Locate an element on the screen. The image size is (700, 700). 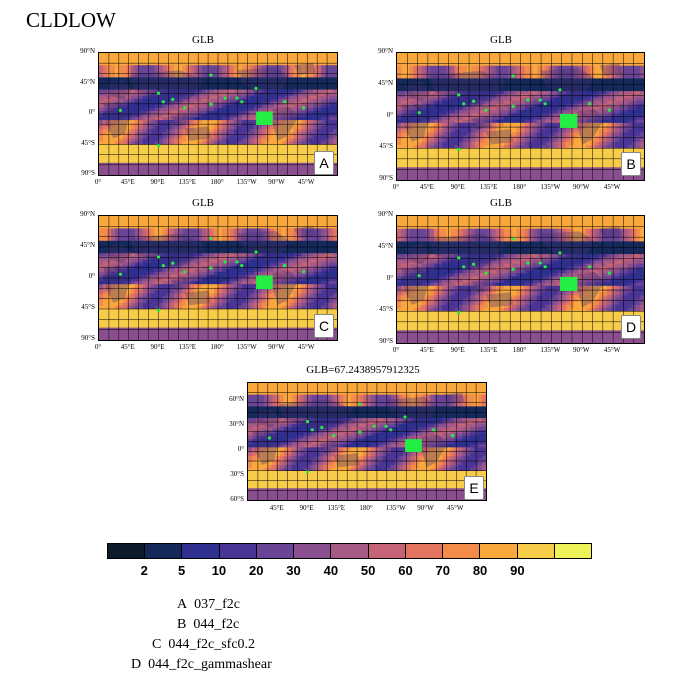
colorbar-tick-label: 90 is located at coordinates (517, 570).